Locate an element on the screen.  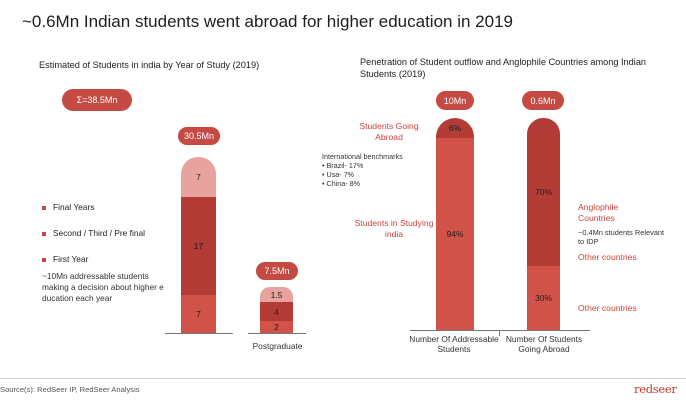
legend-final-years-marker is located at coordinates (44, 208).